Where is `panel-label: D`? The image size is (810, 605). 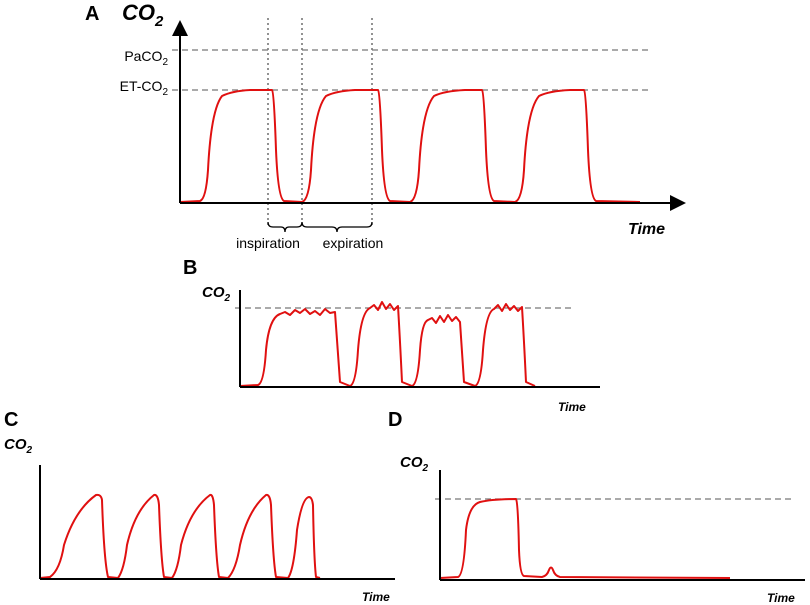 panel-label: D is located at coordinates (395, 420).